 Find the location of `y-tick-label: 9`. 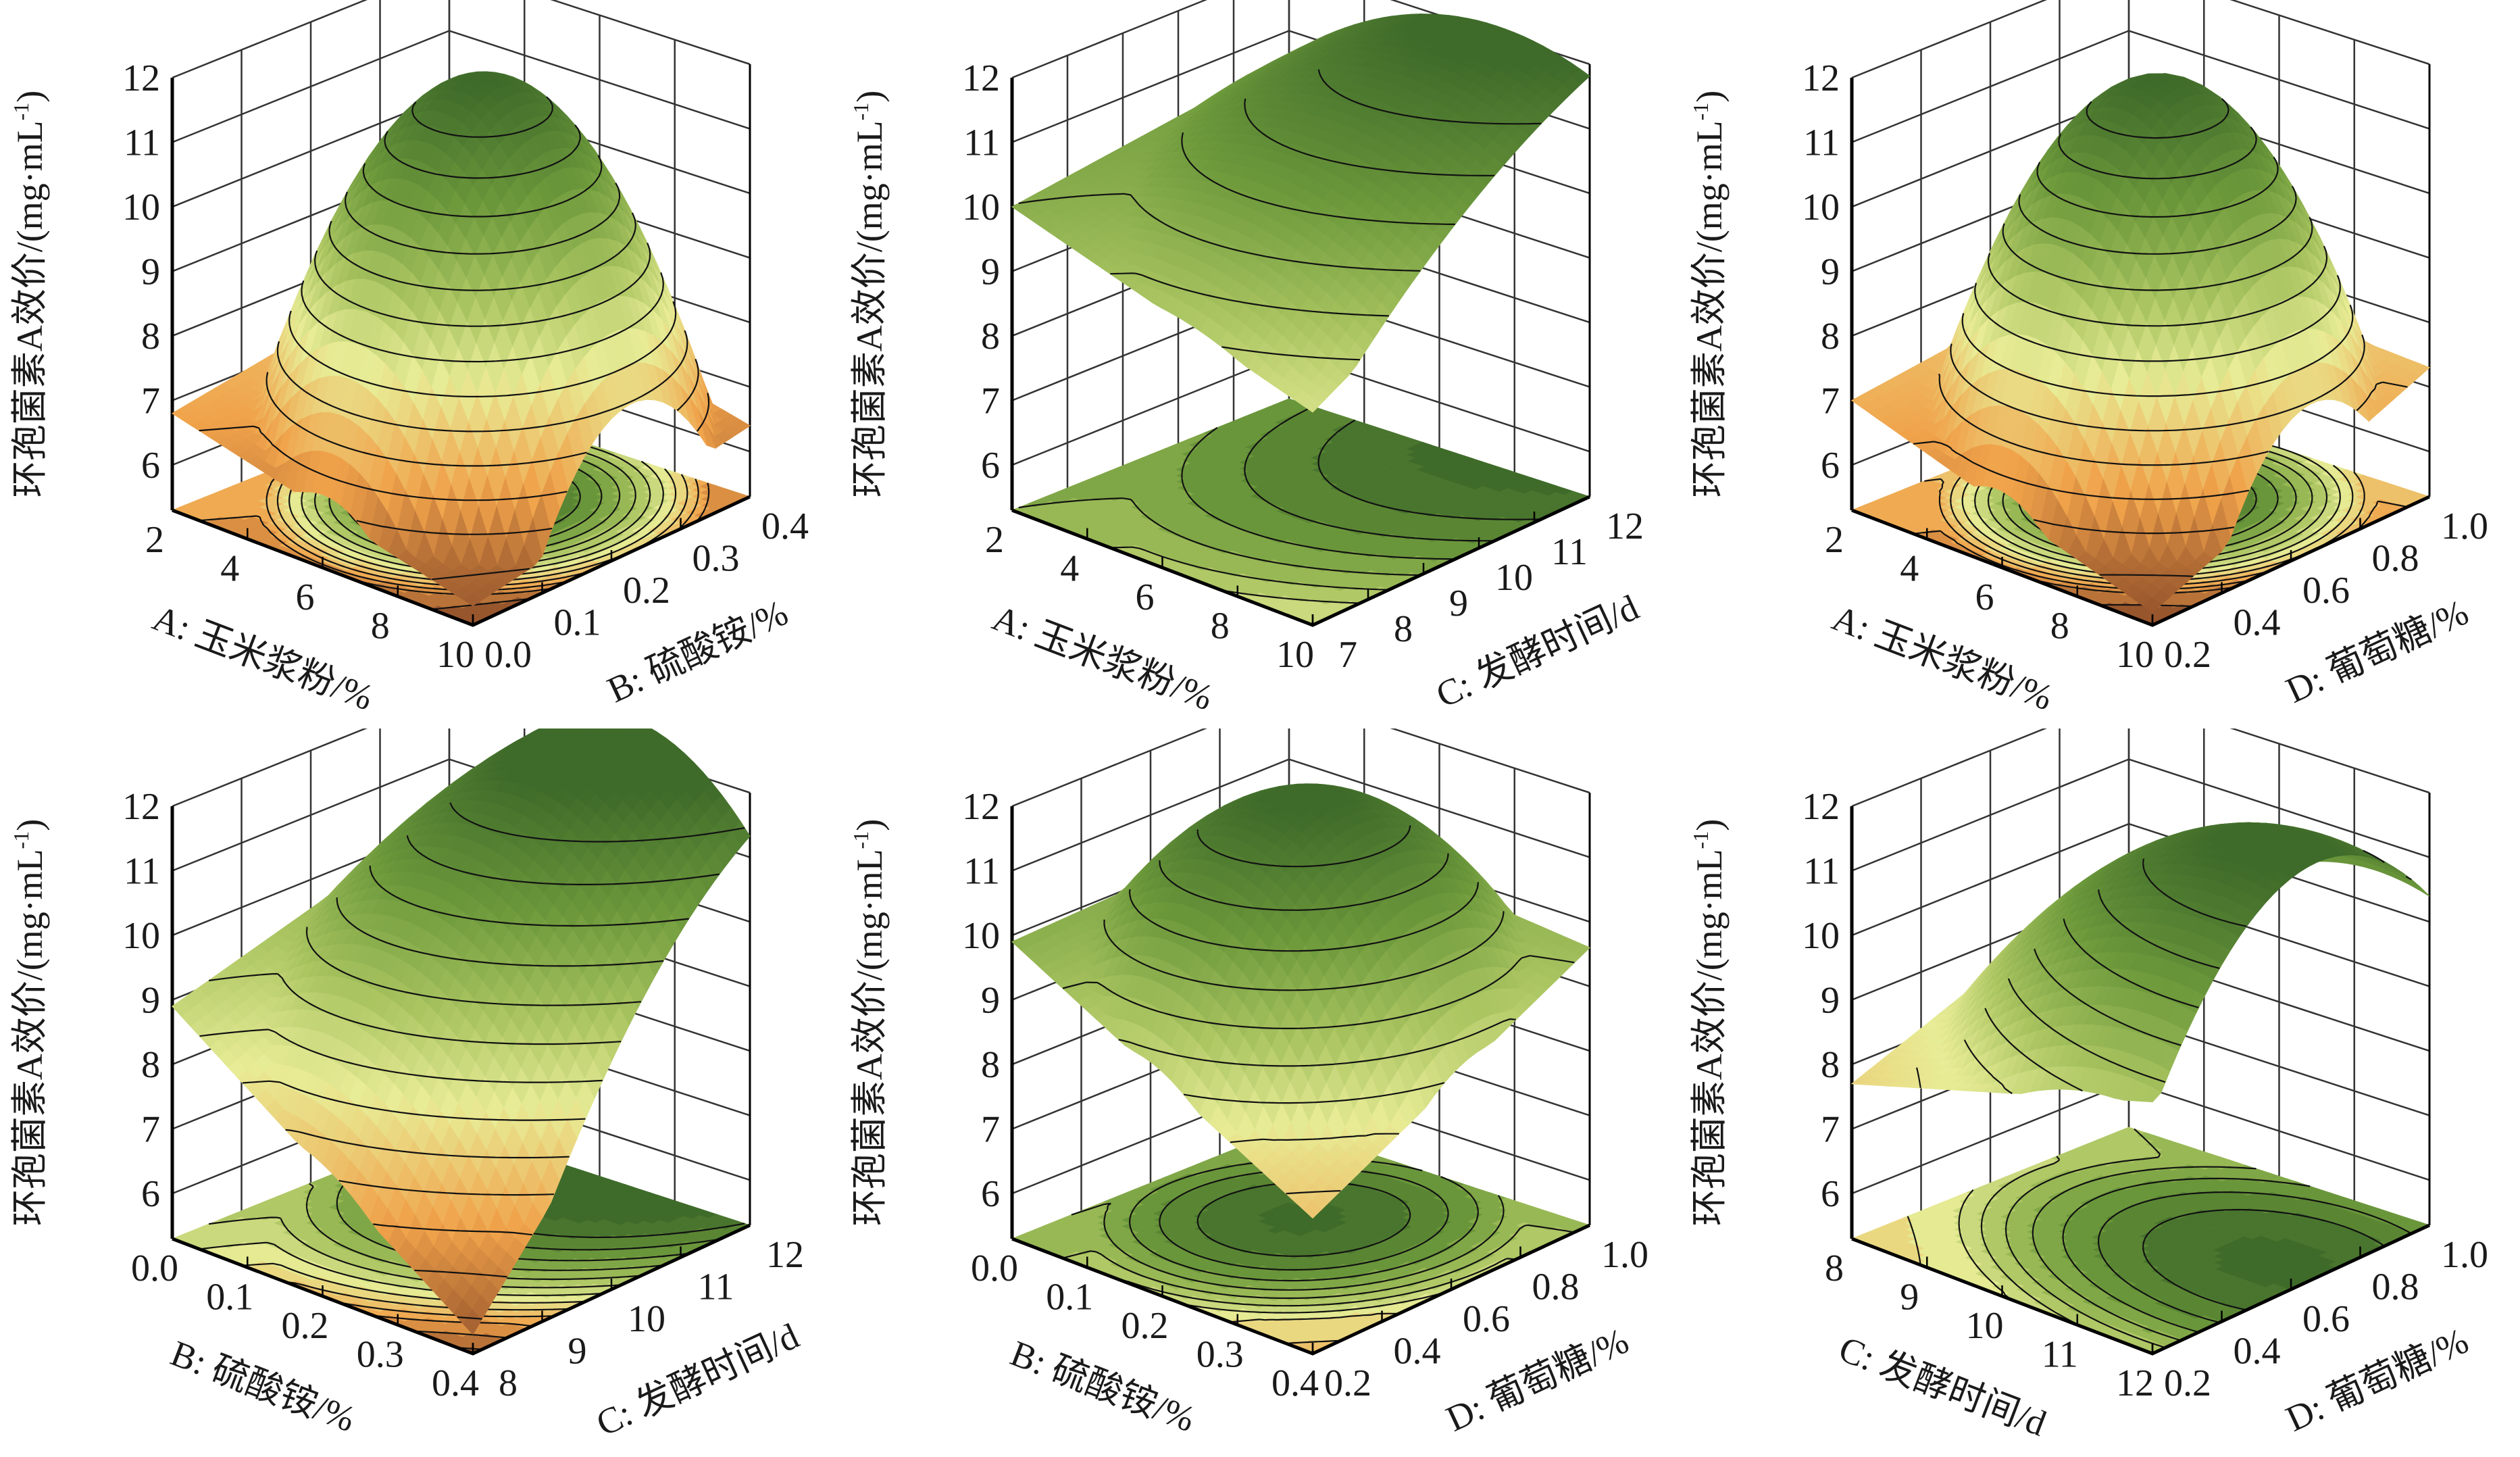

y-tick-label: 9 is located at coordinates (1458, 603).